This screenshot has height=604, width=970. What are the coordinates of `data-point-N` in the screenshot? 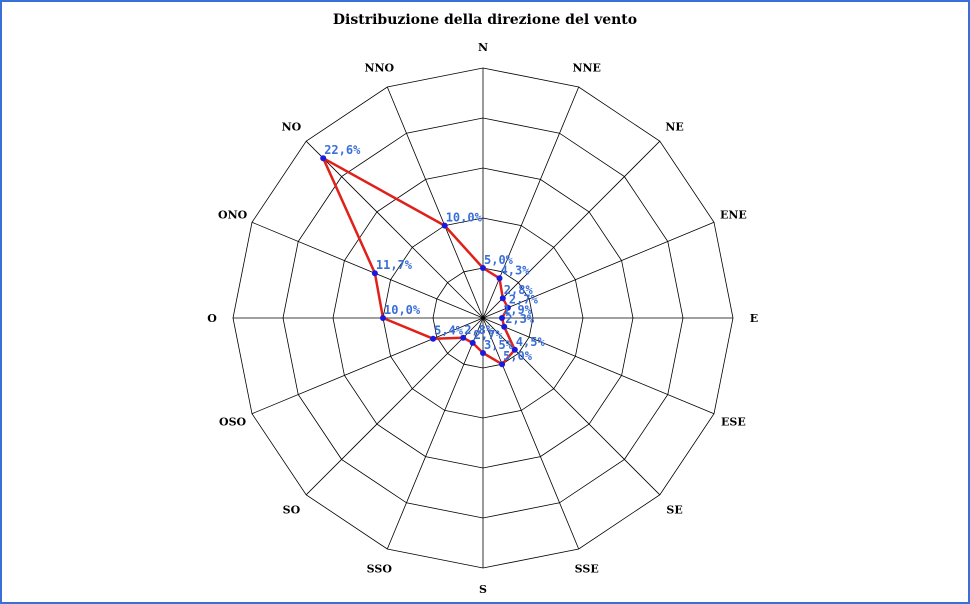 It's located at (483, 268).